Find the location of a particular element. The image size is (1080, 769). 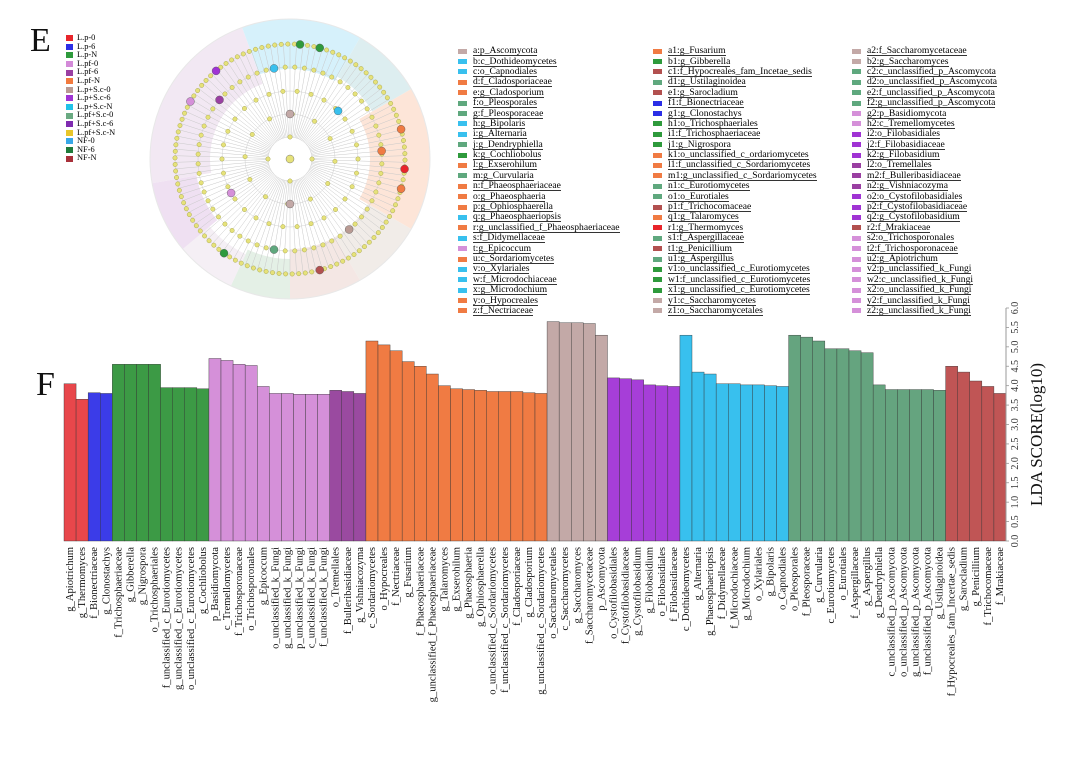

taxa-label: t:g_Epicoccum is located at coordinates (502, 248).